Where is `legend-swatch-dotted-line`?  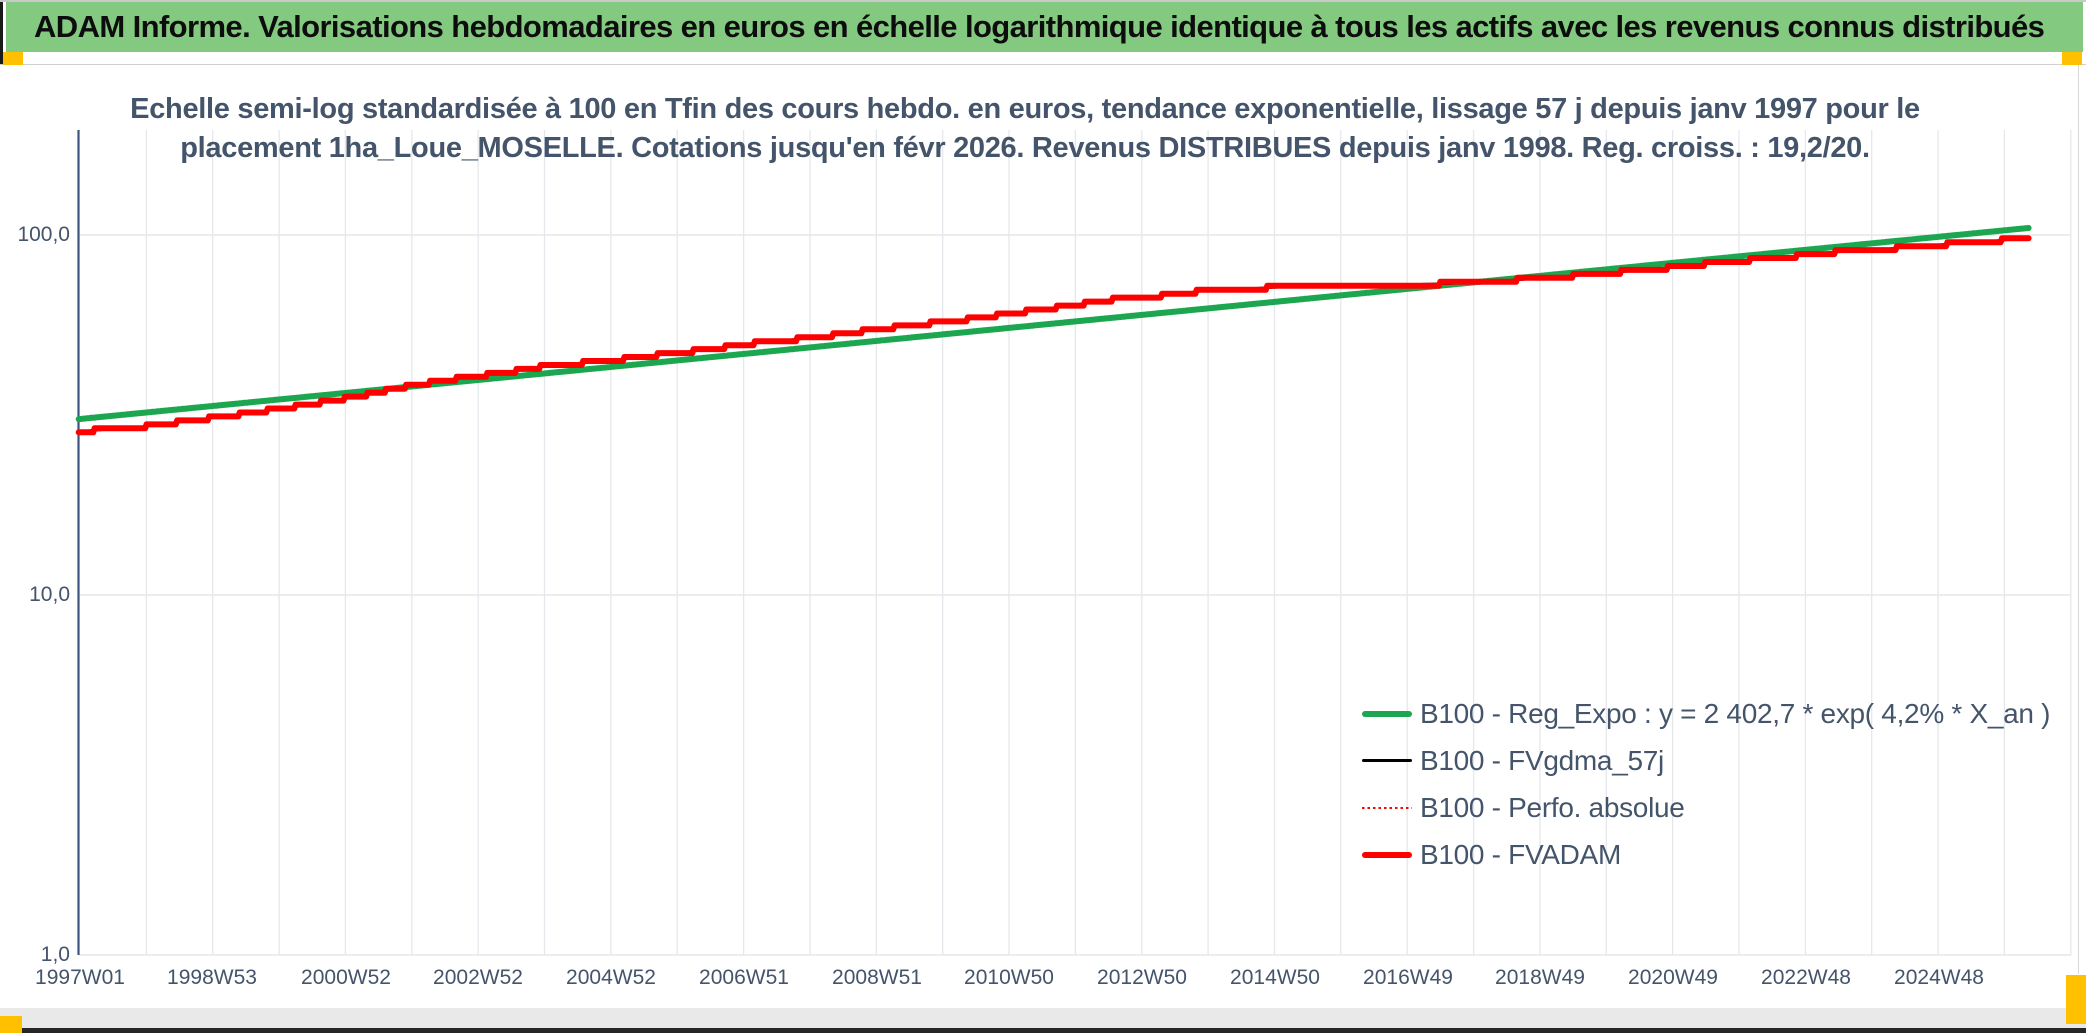 legend-swatch-dotted-line is located at coordinates (1387, 807).